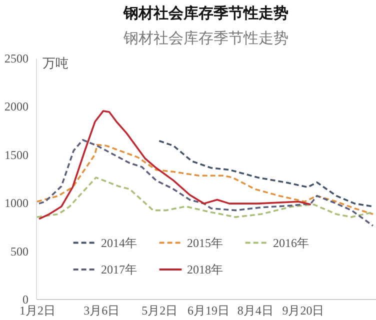  I want to click on x-tick-label: 9月20日, so click(303, 311).